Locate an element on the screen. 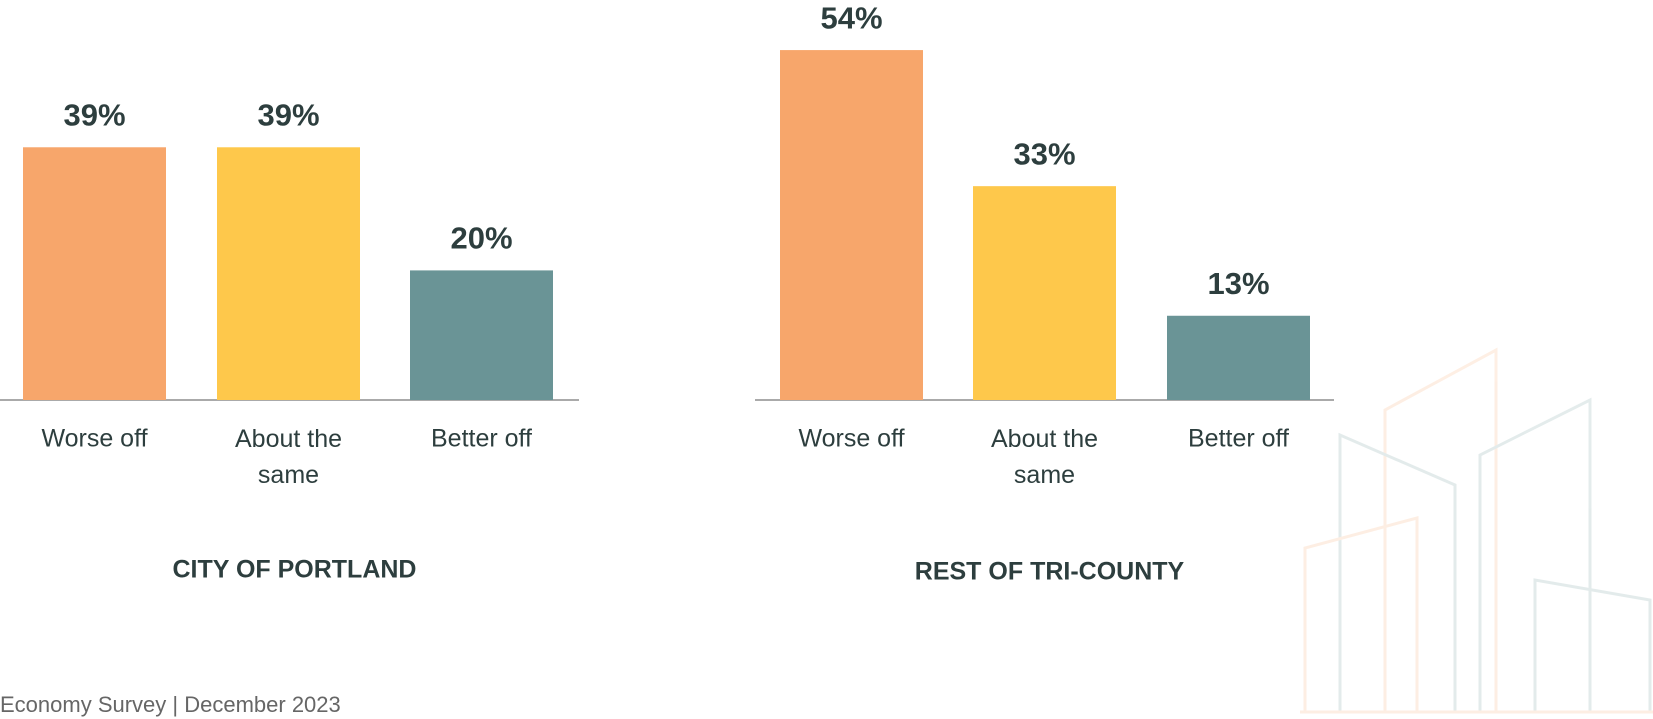 The height and width of the screenshot is (719, 1653). chart-title: REST OF TRI-COUNTY is located at coordinates (1050, 572).